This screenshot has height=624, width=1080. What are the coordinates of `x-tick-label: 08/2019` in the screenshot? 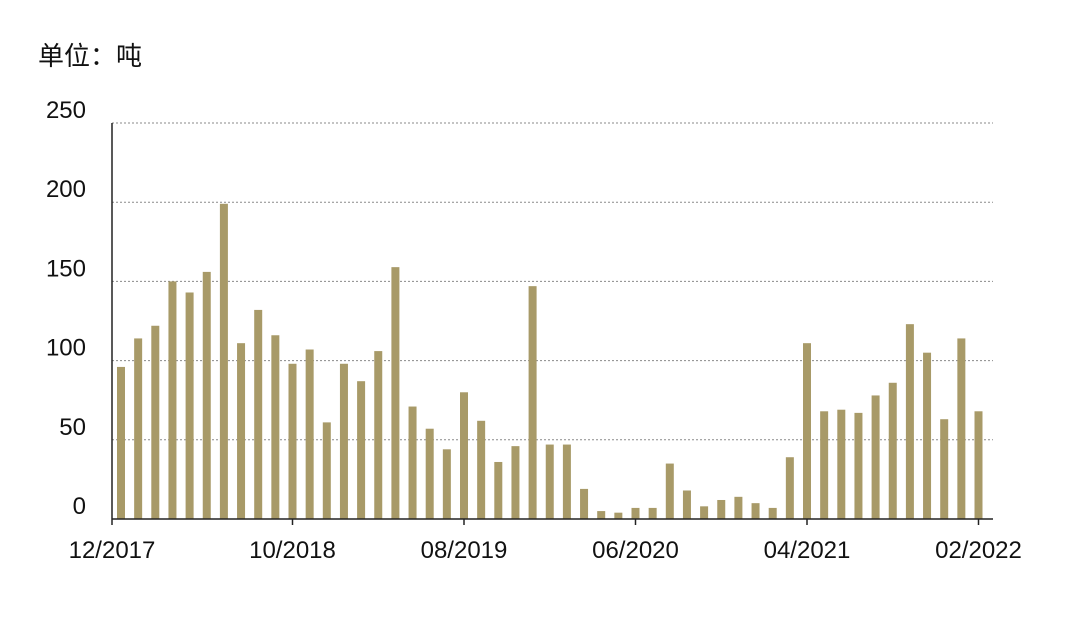 It's located at (464, 550).